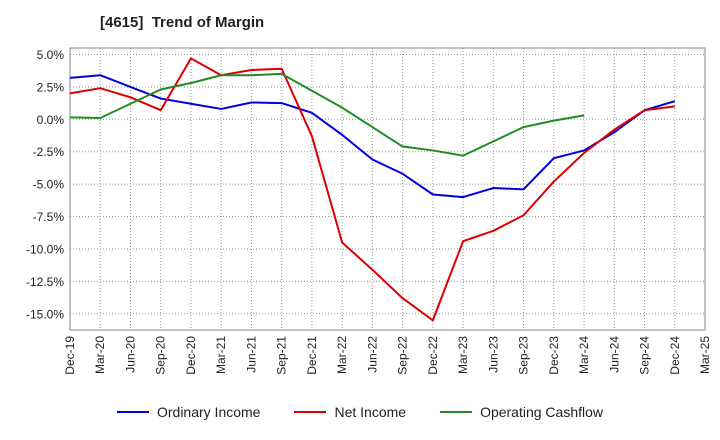  What do you see at coordinates (675, 355) in the screenshot?
I see `x-tick-label: Dec-24` at bounding box center [675, 355].